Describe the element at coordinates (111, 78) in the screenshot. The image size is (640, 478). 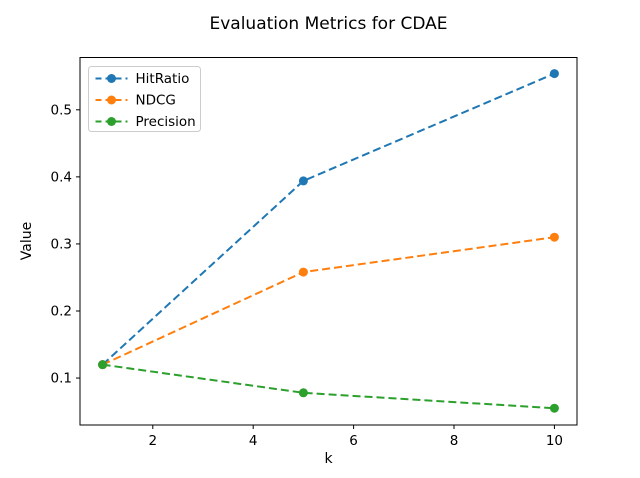
I see `legend-marker-hitratio` at that location.